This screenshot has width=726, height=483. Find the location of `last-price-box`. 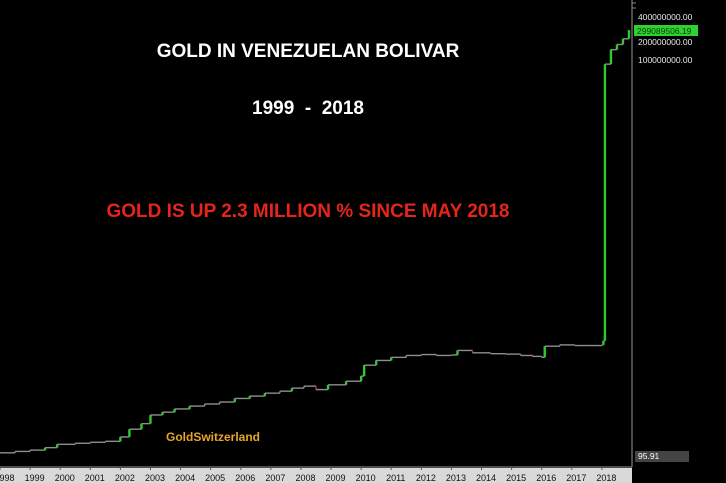

last-price-box is located at coordinates (666, 30).